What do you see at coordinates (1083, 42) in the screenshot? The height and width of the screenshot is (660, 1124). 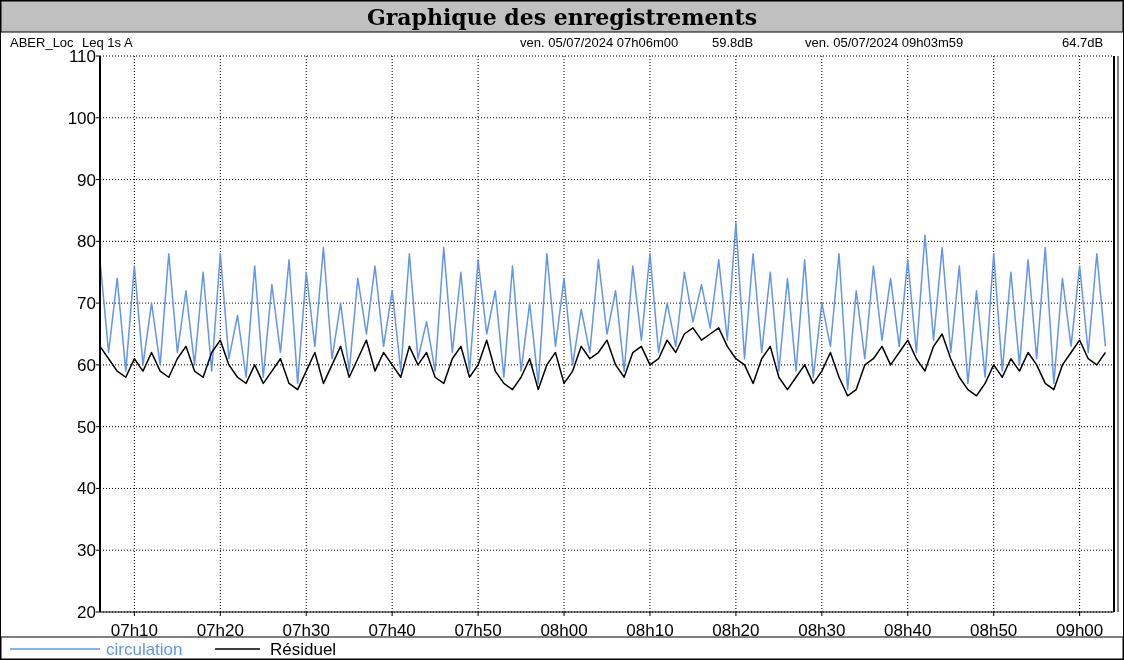 I see `text: 64.7dB` at bounding box center [1083, 42].